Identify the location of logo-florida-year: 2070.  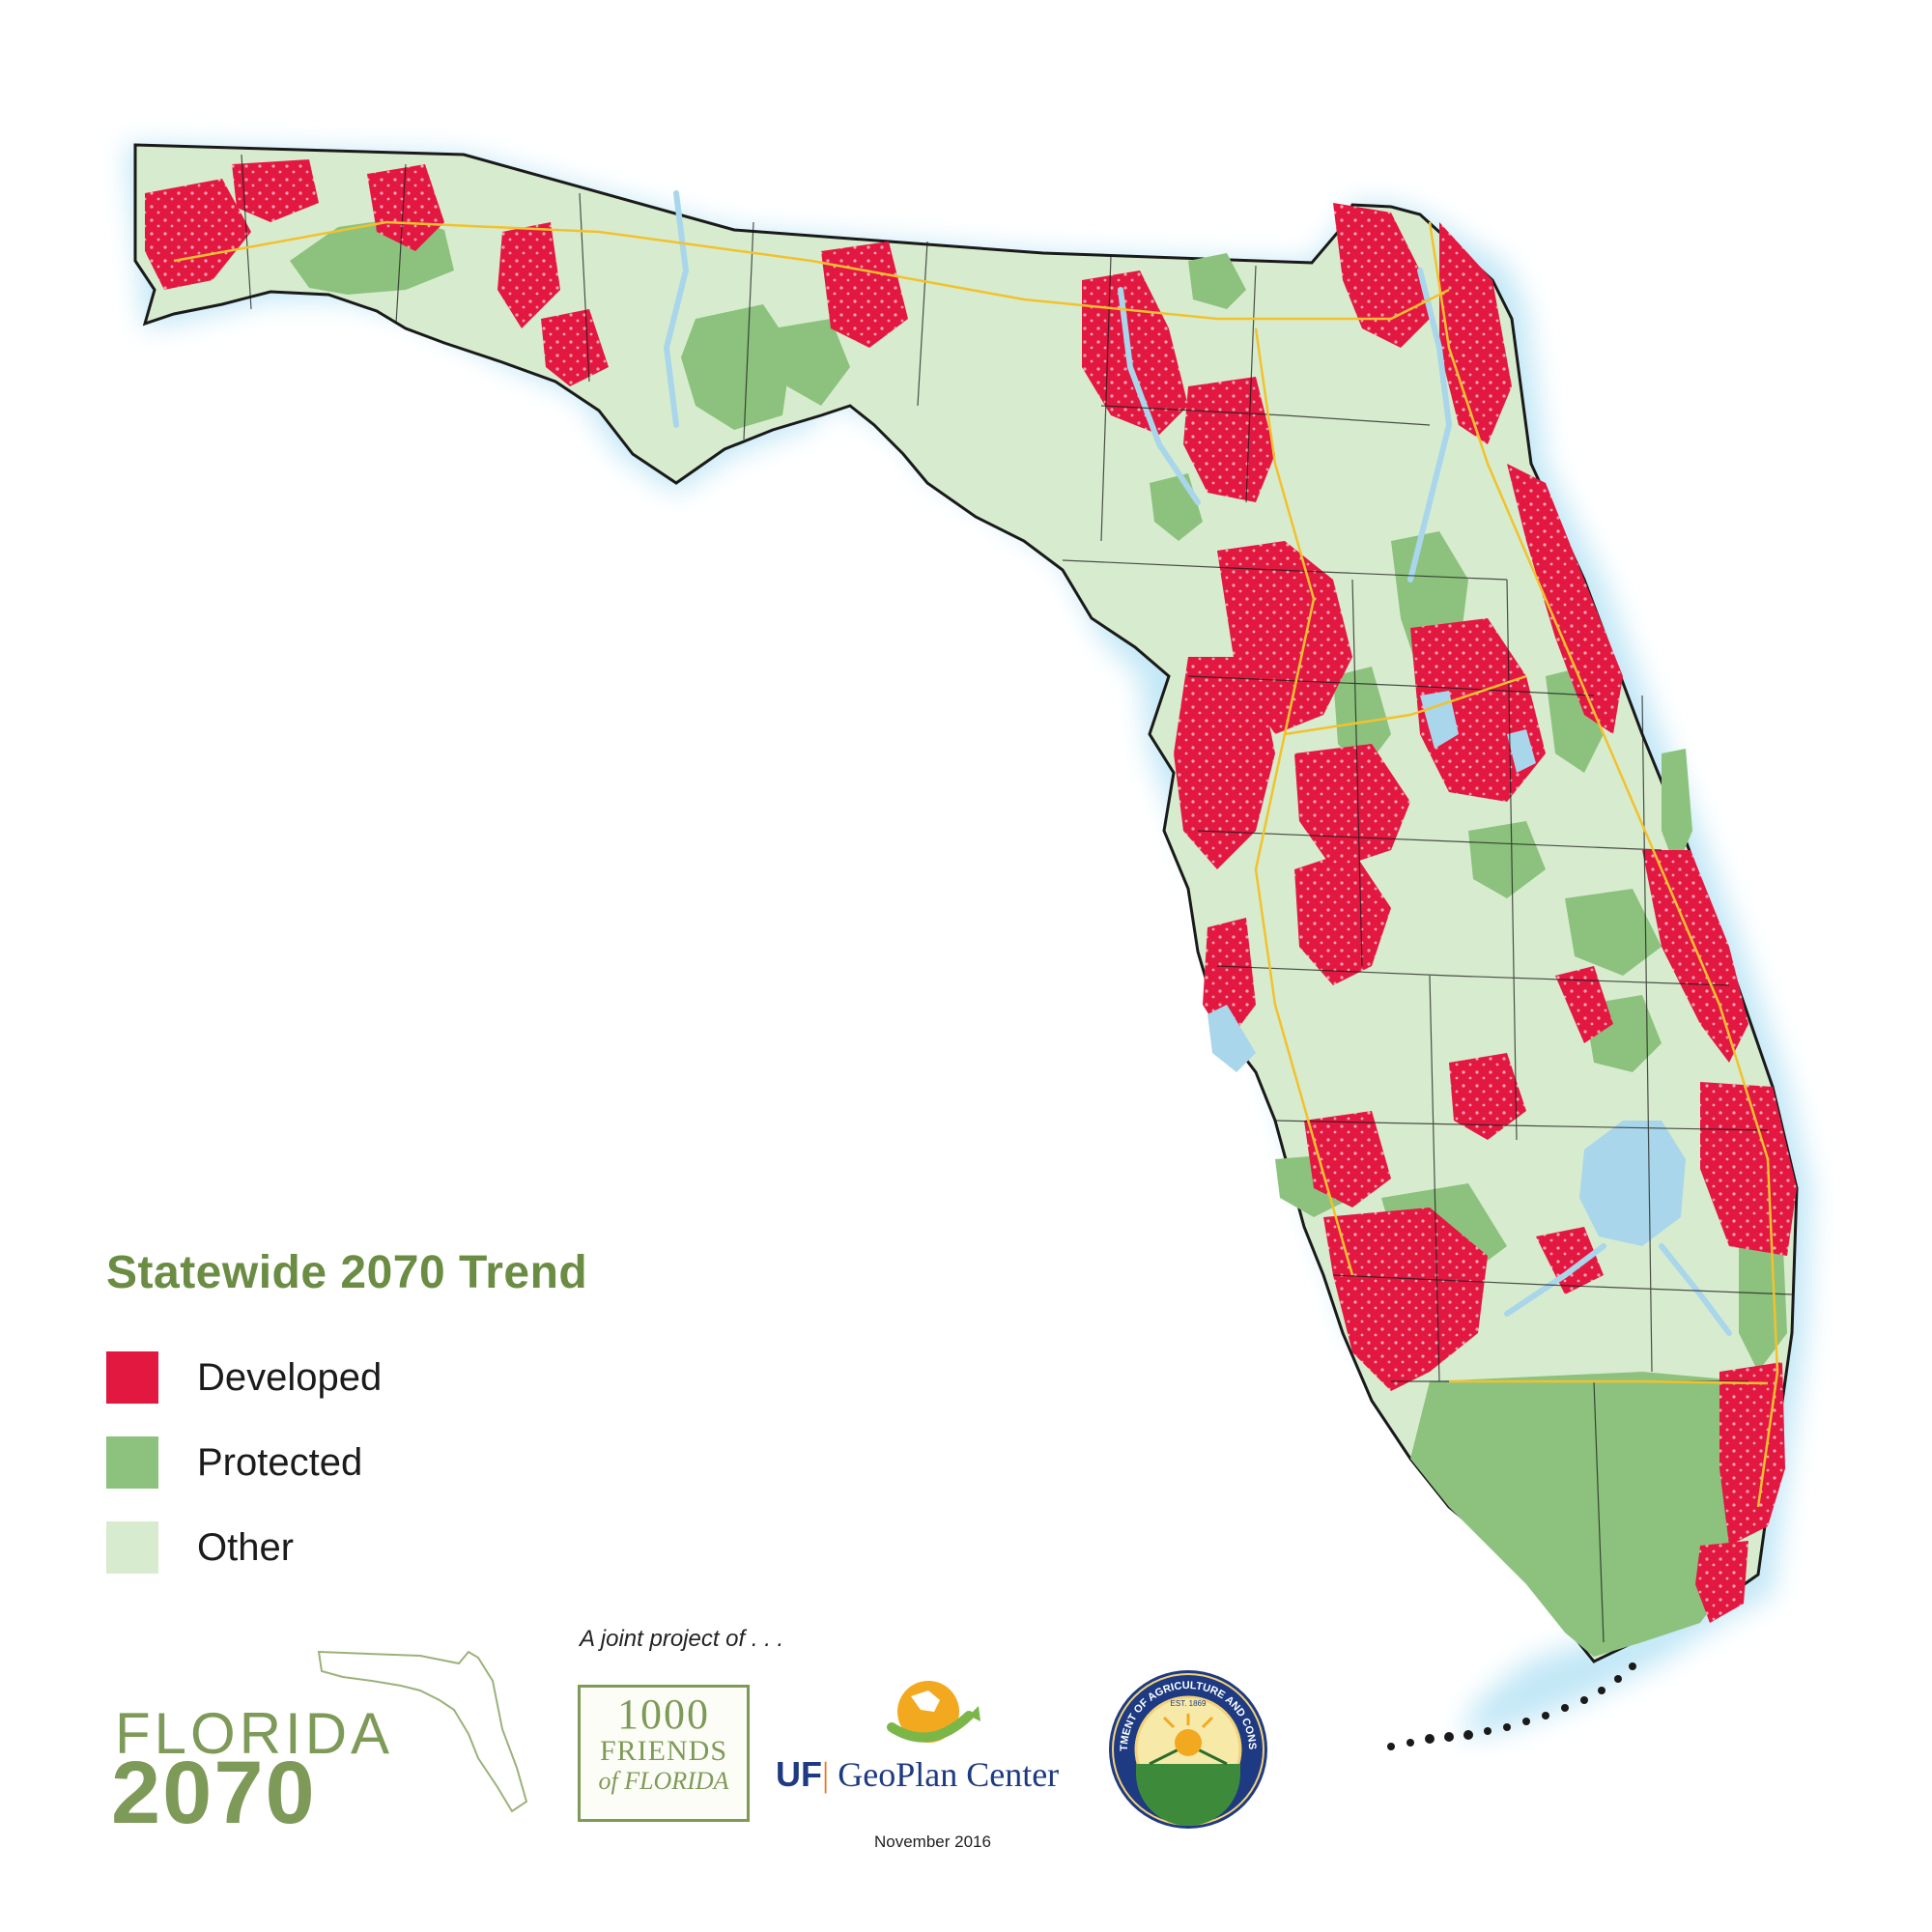
(214, 1793).